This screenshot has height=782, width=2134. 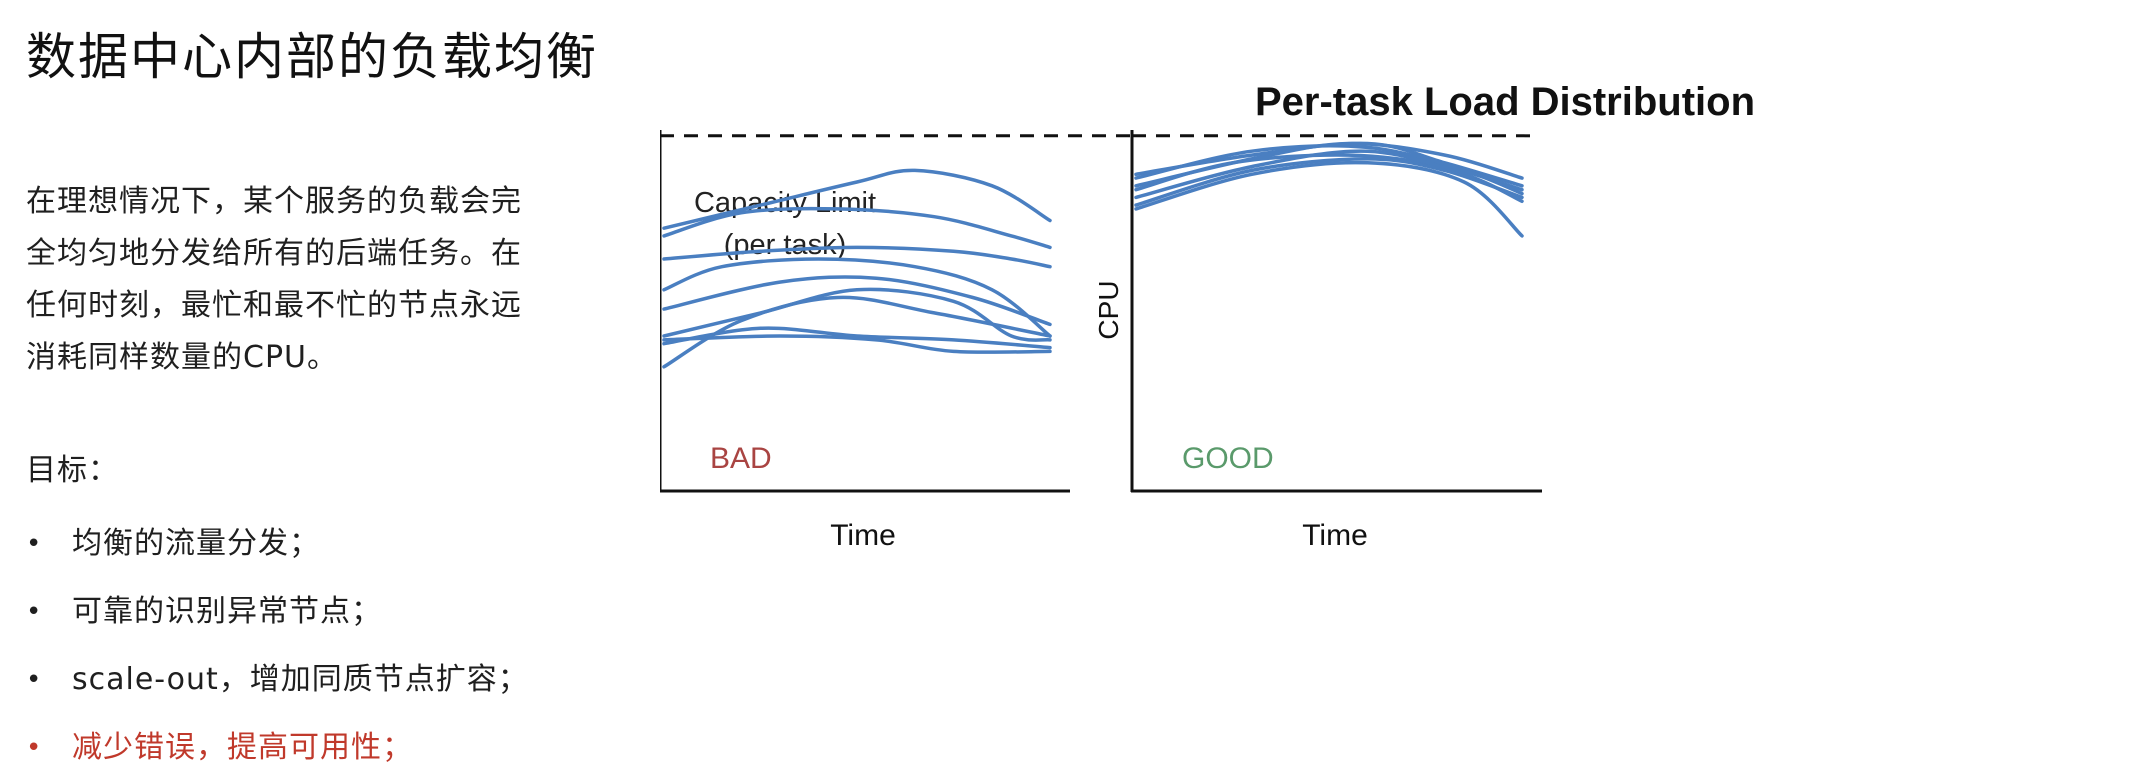 I want to click on good-label: GOOD, so click(x=1228, y=458).